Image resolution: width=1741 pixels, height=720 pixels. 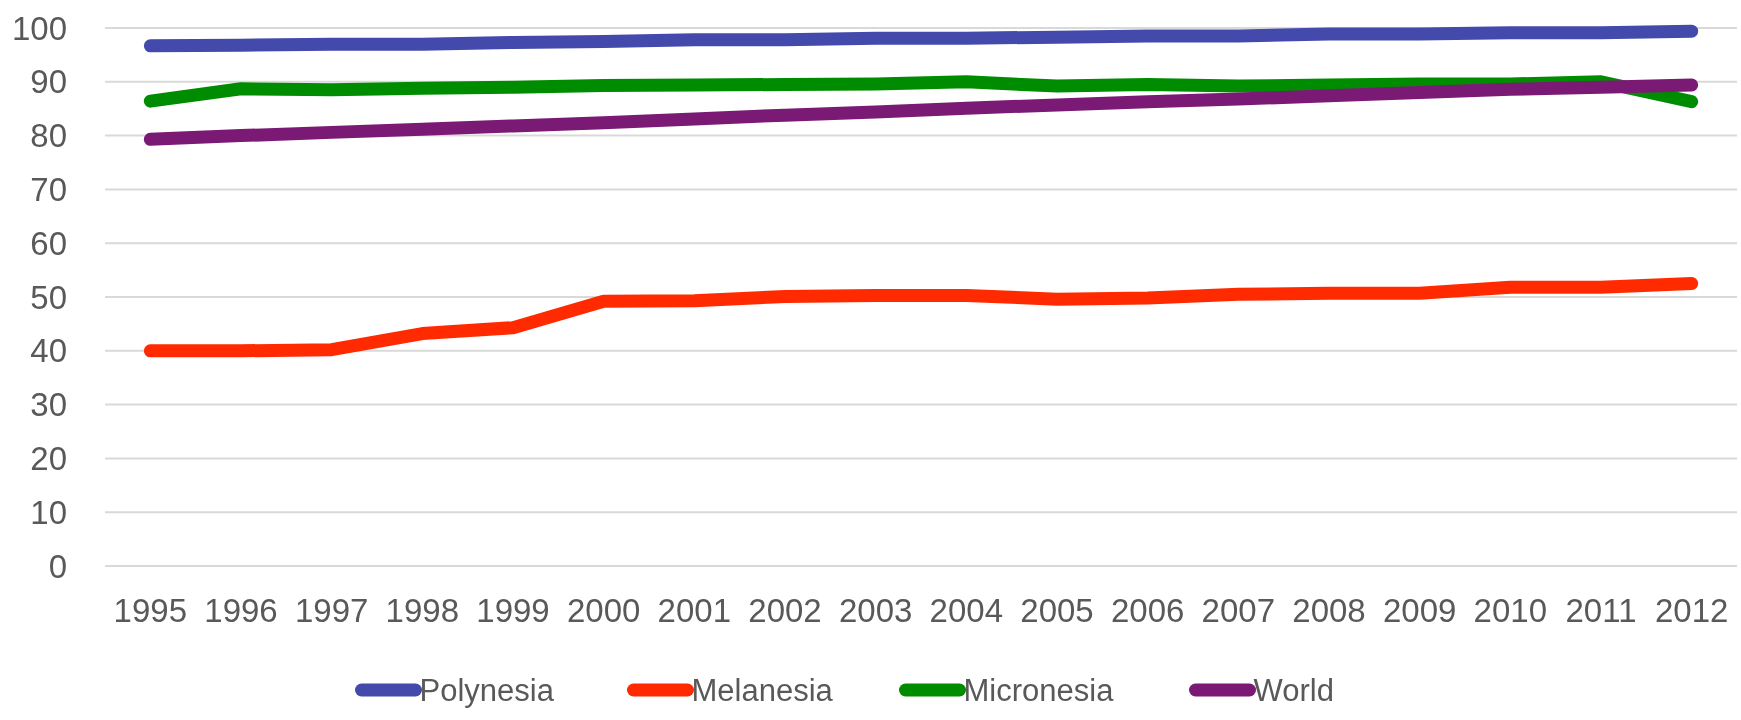 What do you see at coordinates (1510, 610) in the screenshot?
I see `x-tick-label: 2010` at bounding box center [1510, 610].